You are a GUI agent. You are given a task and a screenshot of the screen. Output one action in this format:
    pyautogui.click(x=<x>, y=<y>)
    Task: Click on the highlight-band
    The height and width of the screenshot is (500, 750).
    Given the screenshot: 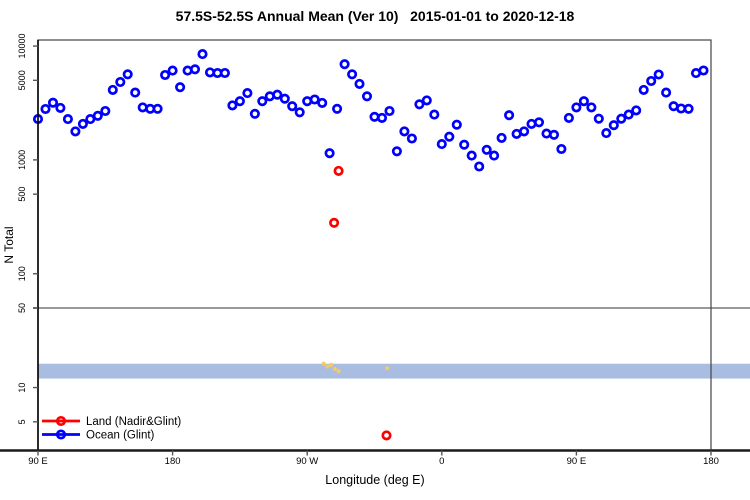 What is the action you would take?
    pyautogui.click(x=394, y=371)
    